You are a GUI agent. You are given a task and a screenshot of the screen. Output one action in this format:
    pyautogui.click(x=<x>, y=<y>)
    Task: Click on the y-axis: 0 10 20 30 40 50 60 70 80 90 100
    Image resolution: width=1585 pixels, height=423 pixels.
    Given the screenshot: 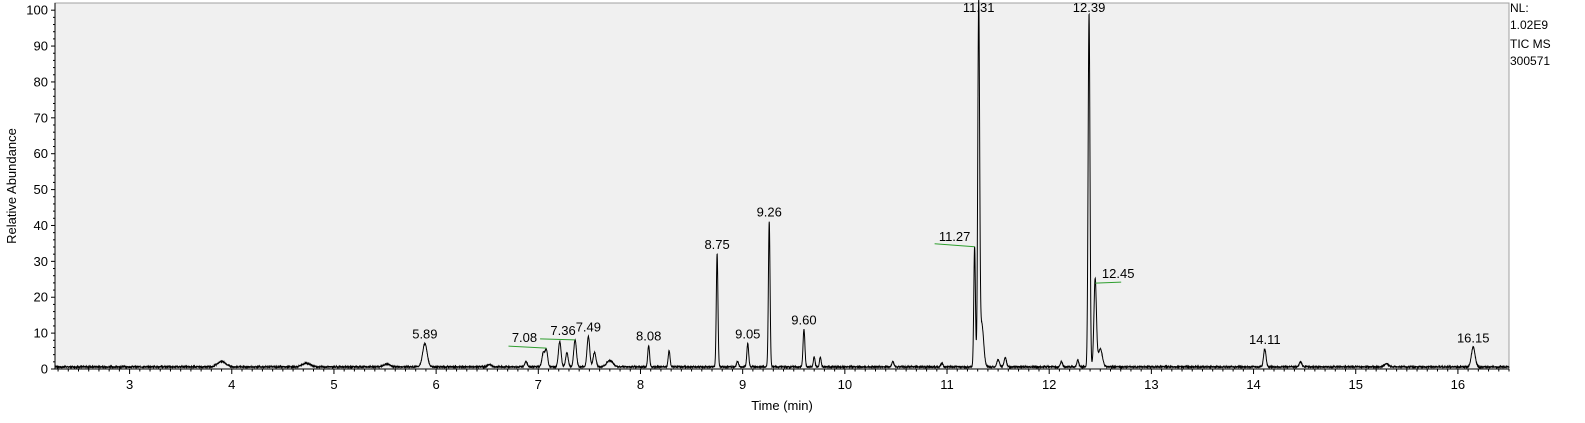 What is the action you would take?
    pyautogui.click(x=41, y=190)
    